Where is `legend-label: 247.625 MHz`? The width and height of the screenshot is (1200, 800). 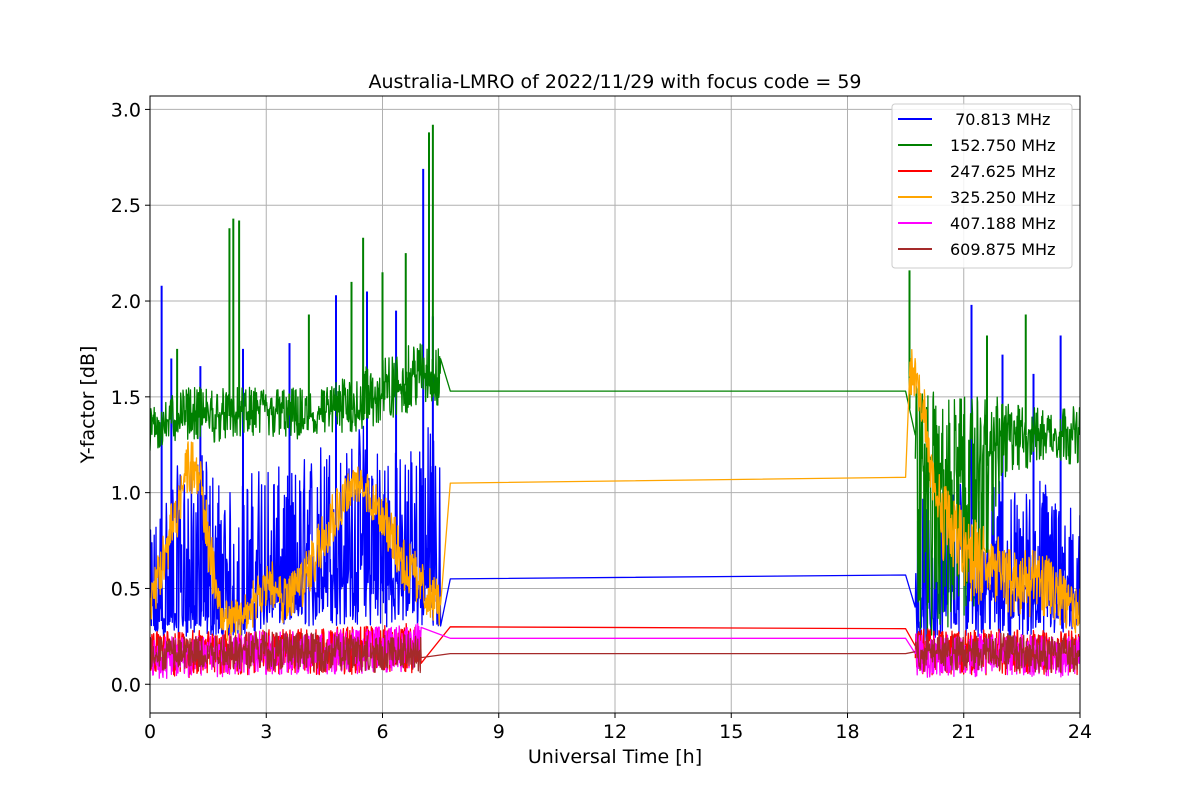 legend-label: 247.625 MHz is located at coordinates (1002, 171).